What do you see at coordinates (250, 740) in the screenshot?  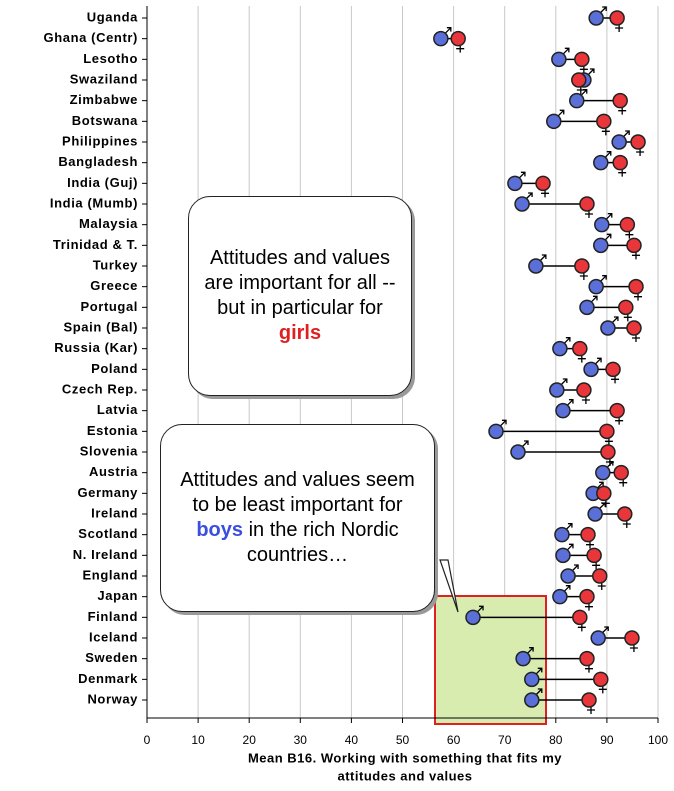 I see `x-tick-label: 20` at bounding box center [250, 740].